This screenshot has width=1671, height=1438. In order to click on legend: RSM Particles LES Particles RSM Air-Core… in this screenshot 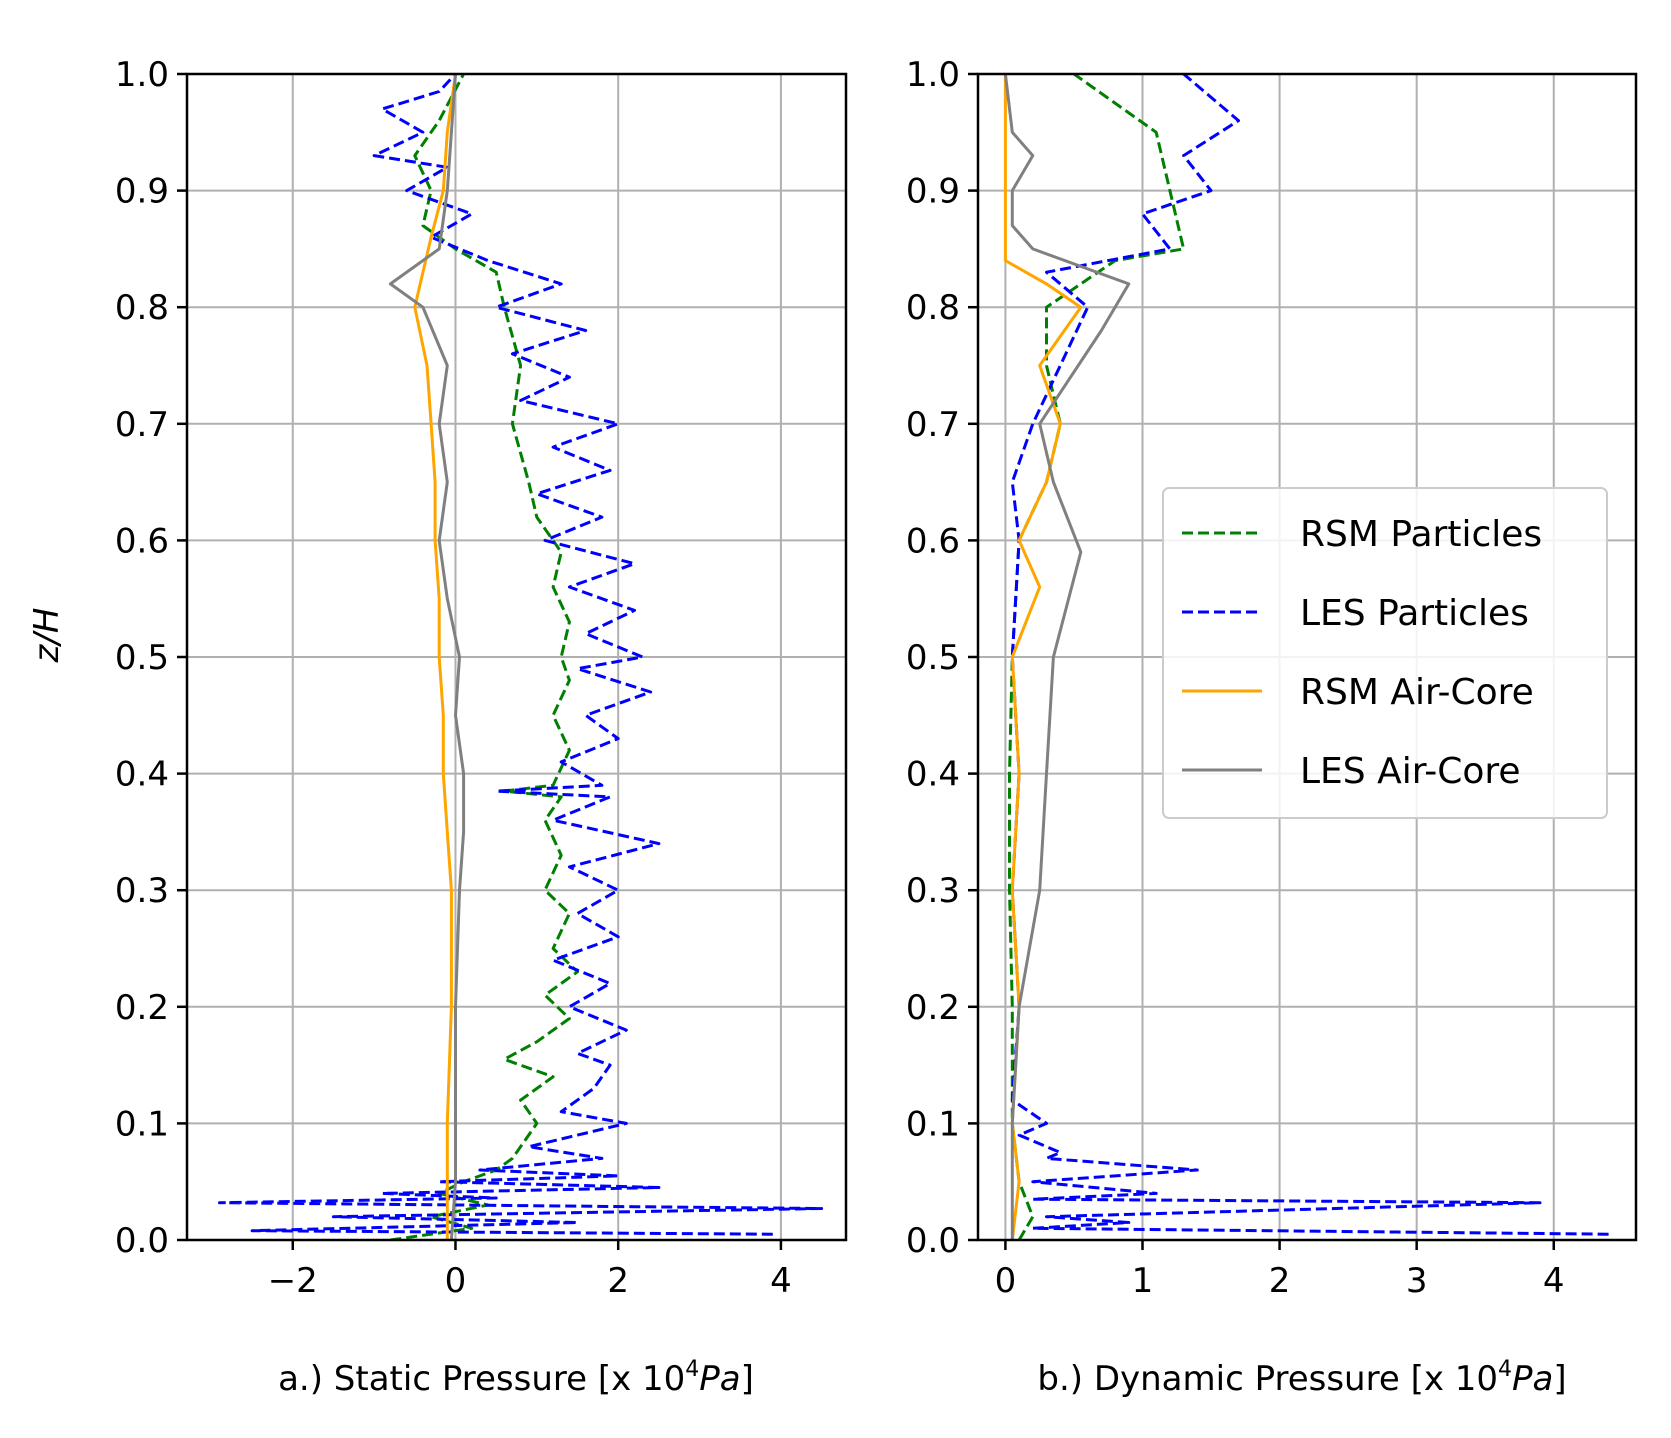, I will do `click(1385, 653)`.